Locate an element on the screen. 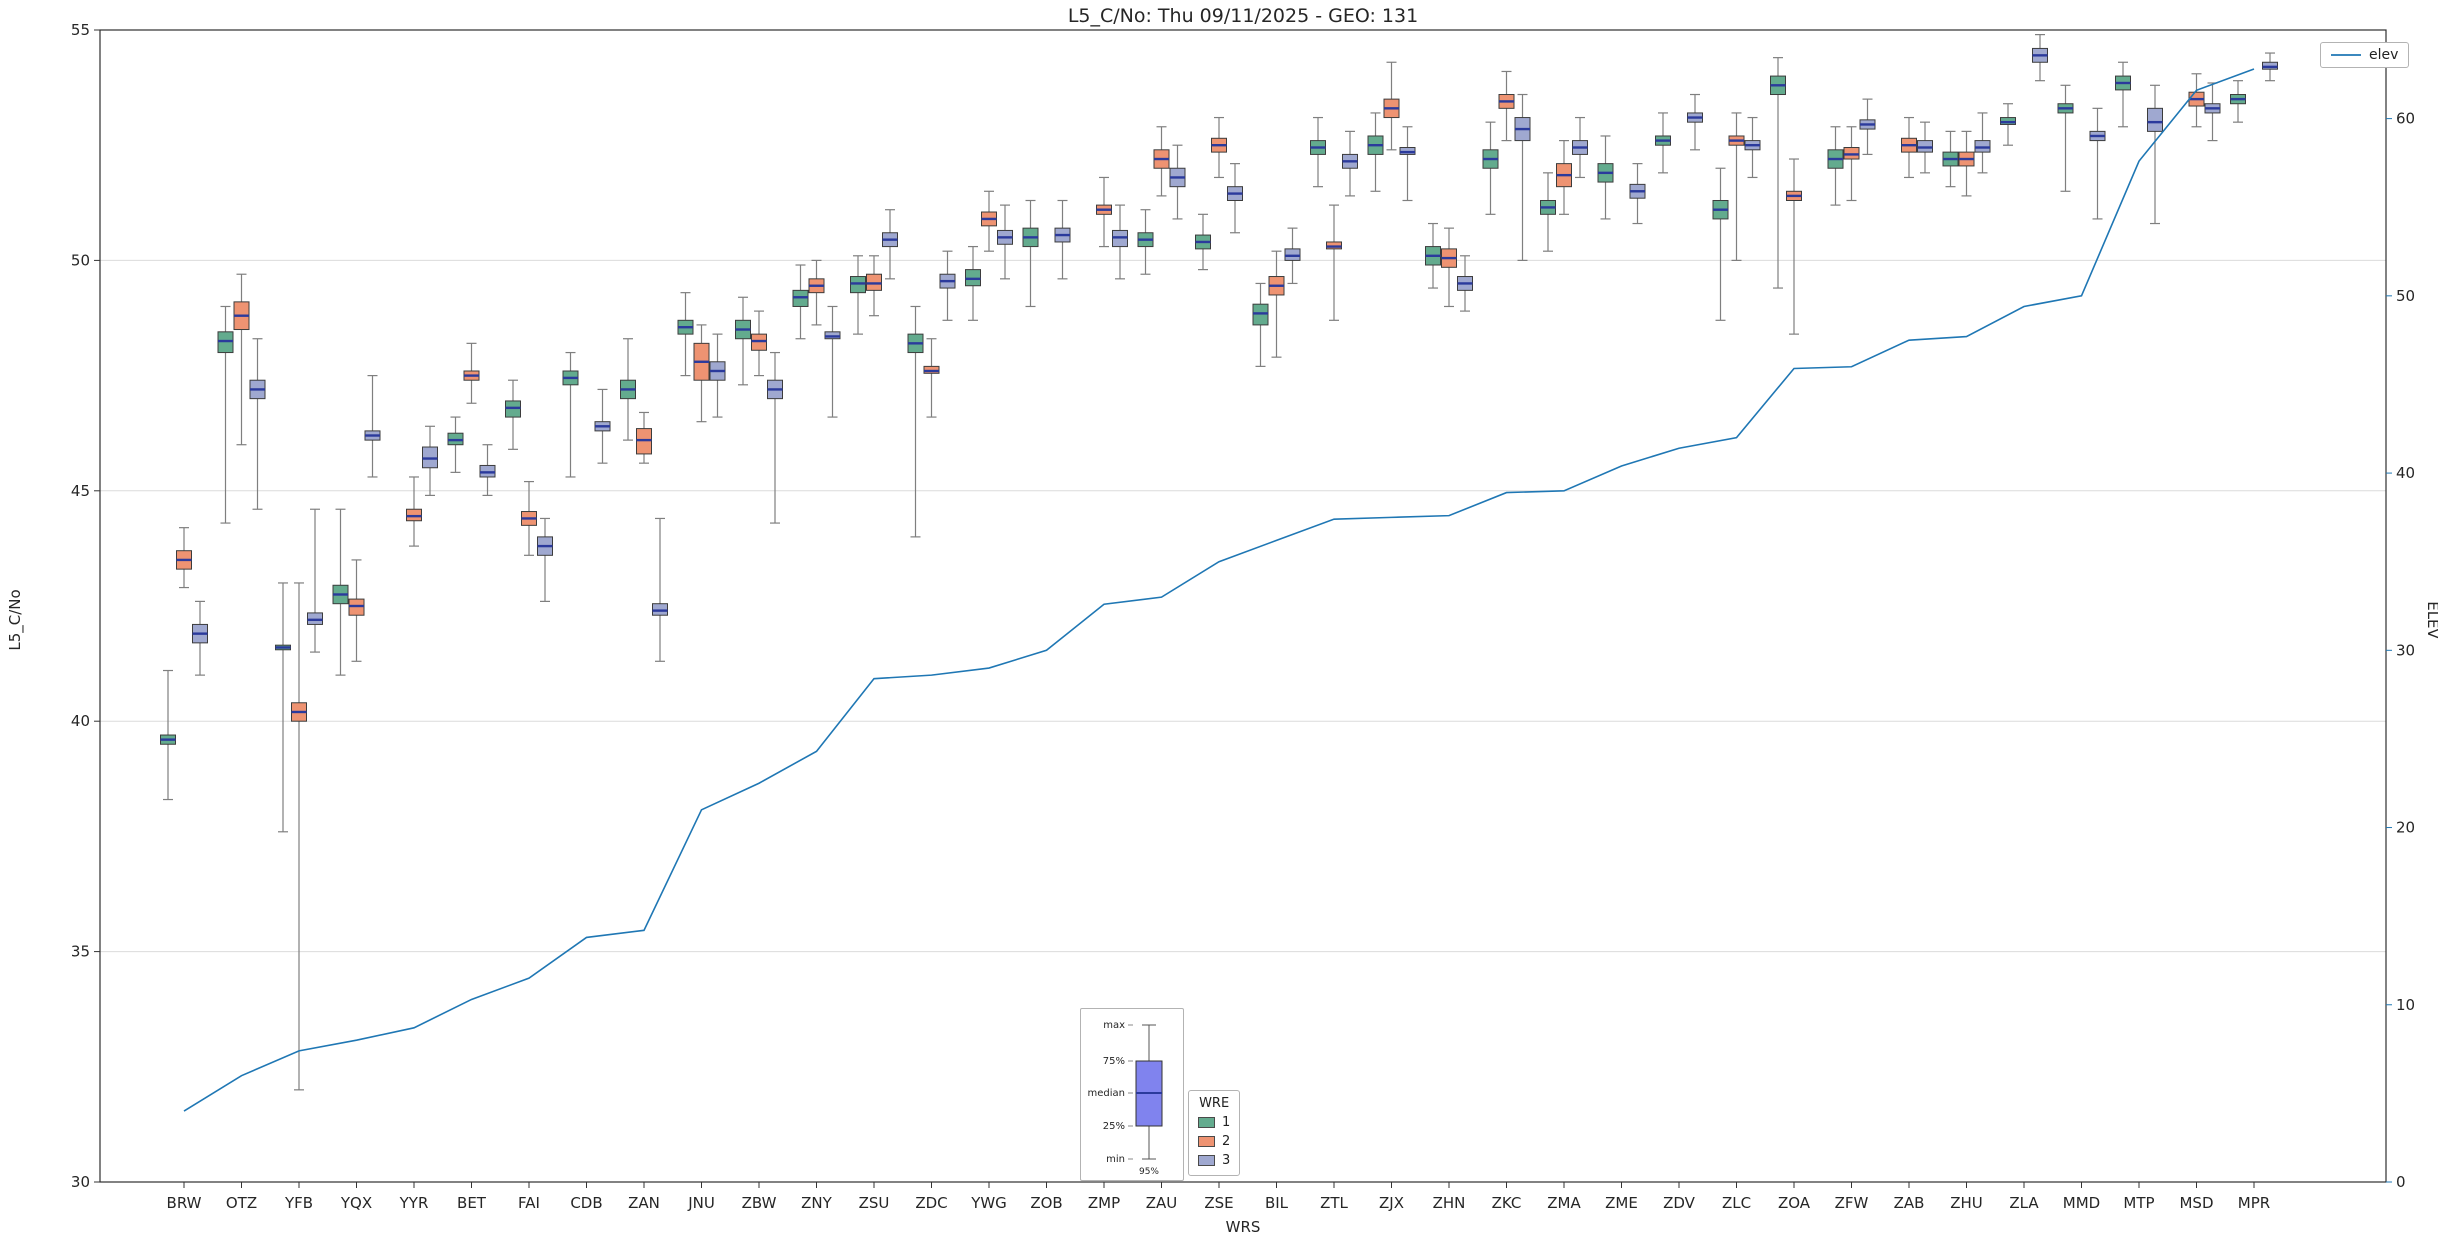 This screenshot has height=1240, width=2438. box-YWG-wre3 is located at coordinates (1005, 242).